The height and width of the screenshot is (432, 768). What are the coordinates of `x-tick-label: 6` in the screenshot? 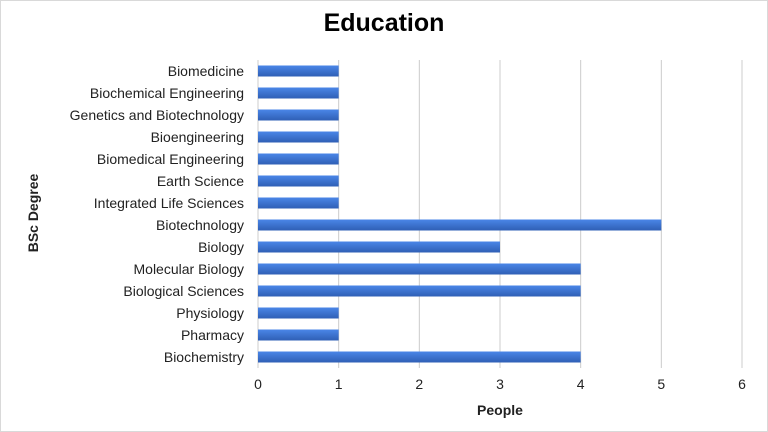 It's located at (742, 384).